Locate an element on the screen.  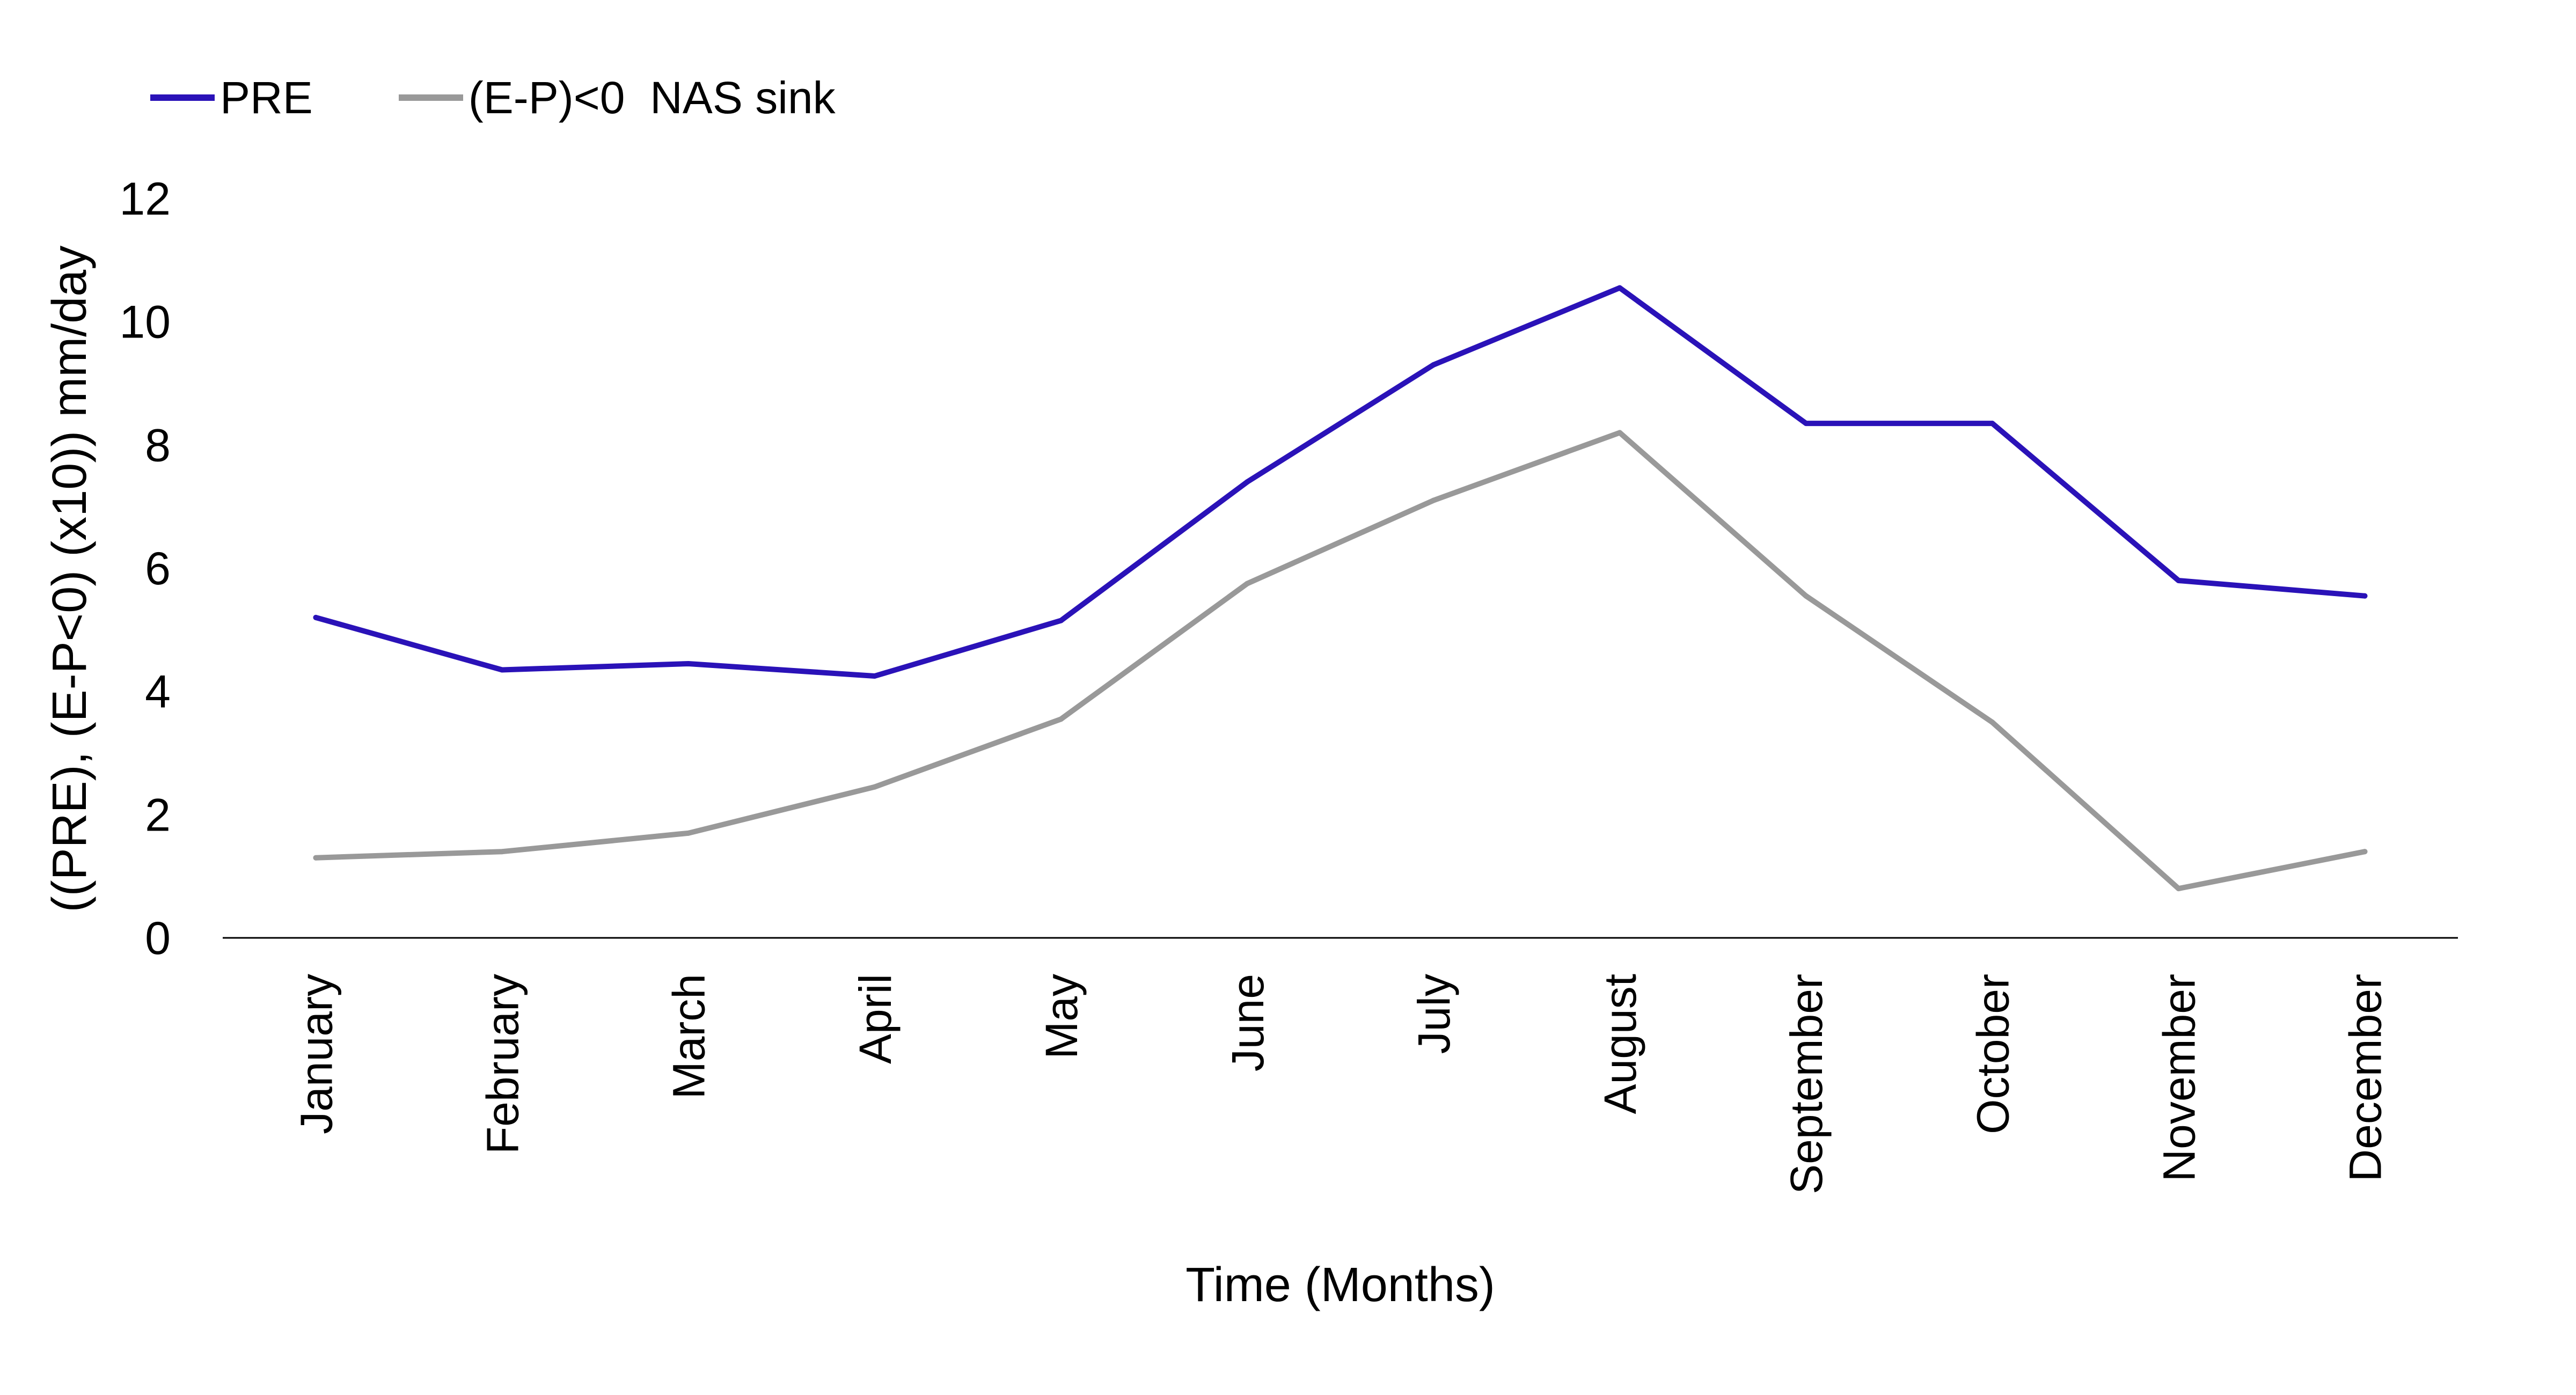
x-tick-label: April is located at coordinates (875, 1019).